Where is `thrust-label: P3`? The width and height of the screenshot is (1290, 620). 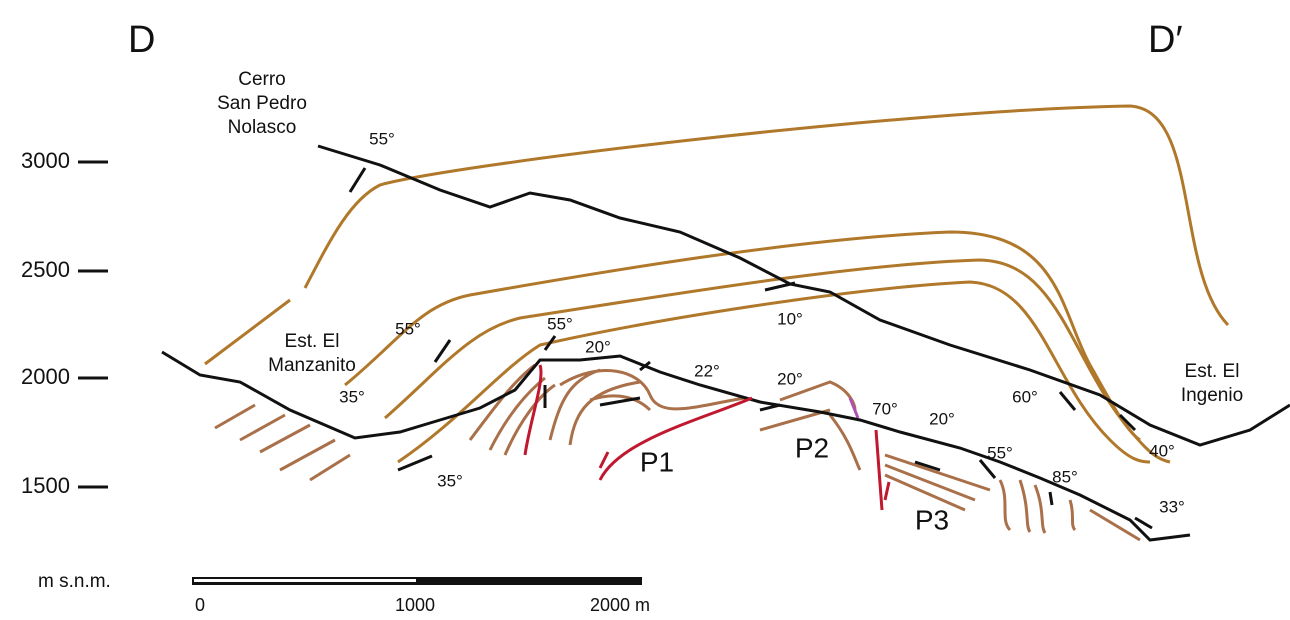 thrust-label: P3 is located at coordinates (932, 519).